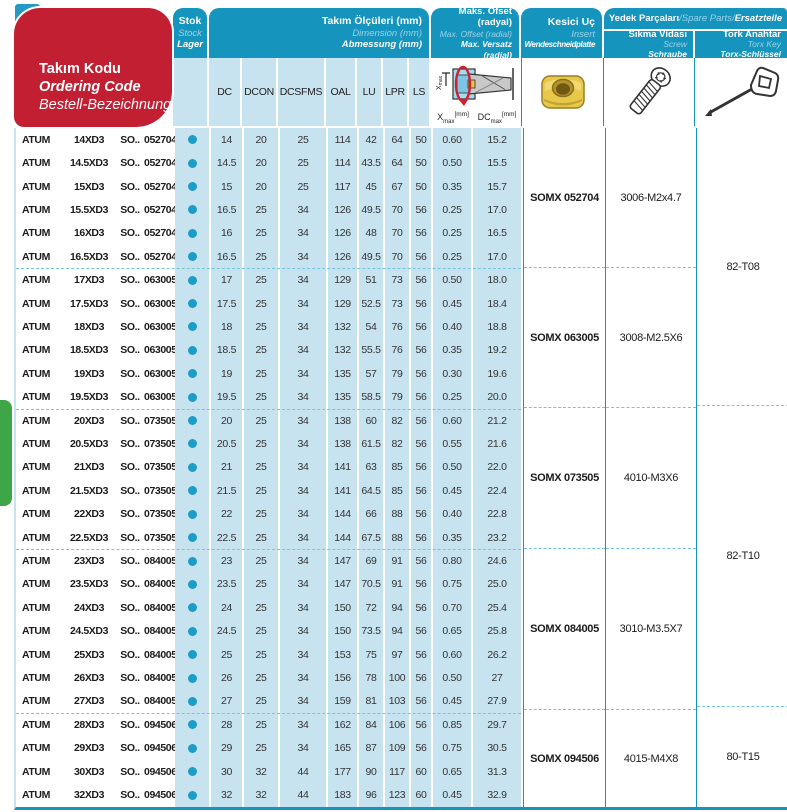  What do you see at coordinates (89, 233) in the screenshot?
I see `tool-code-size: 16XD3` at bounding box center [89, 233].